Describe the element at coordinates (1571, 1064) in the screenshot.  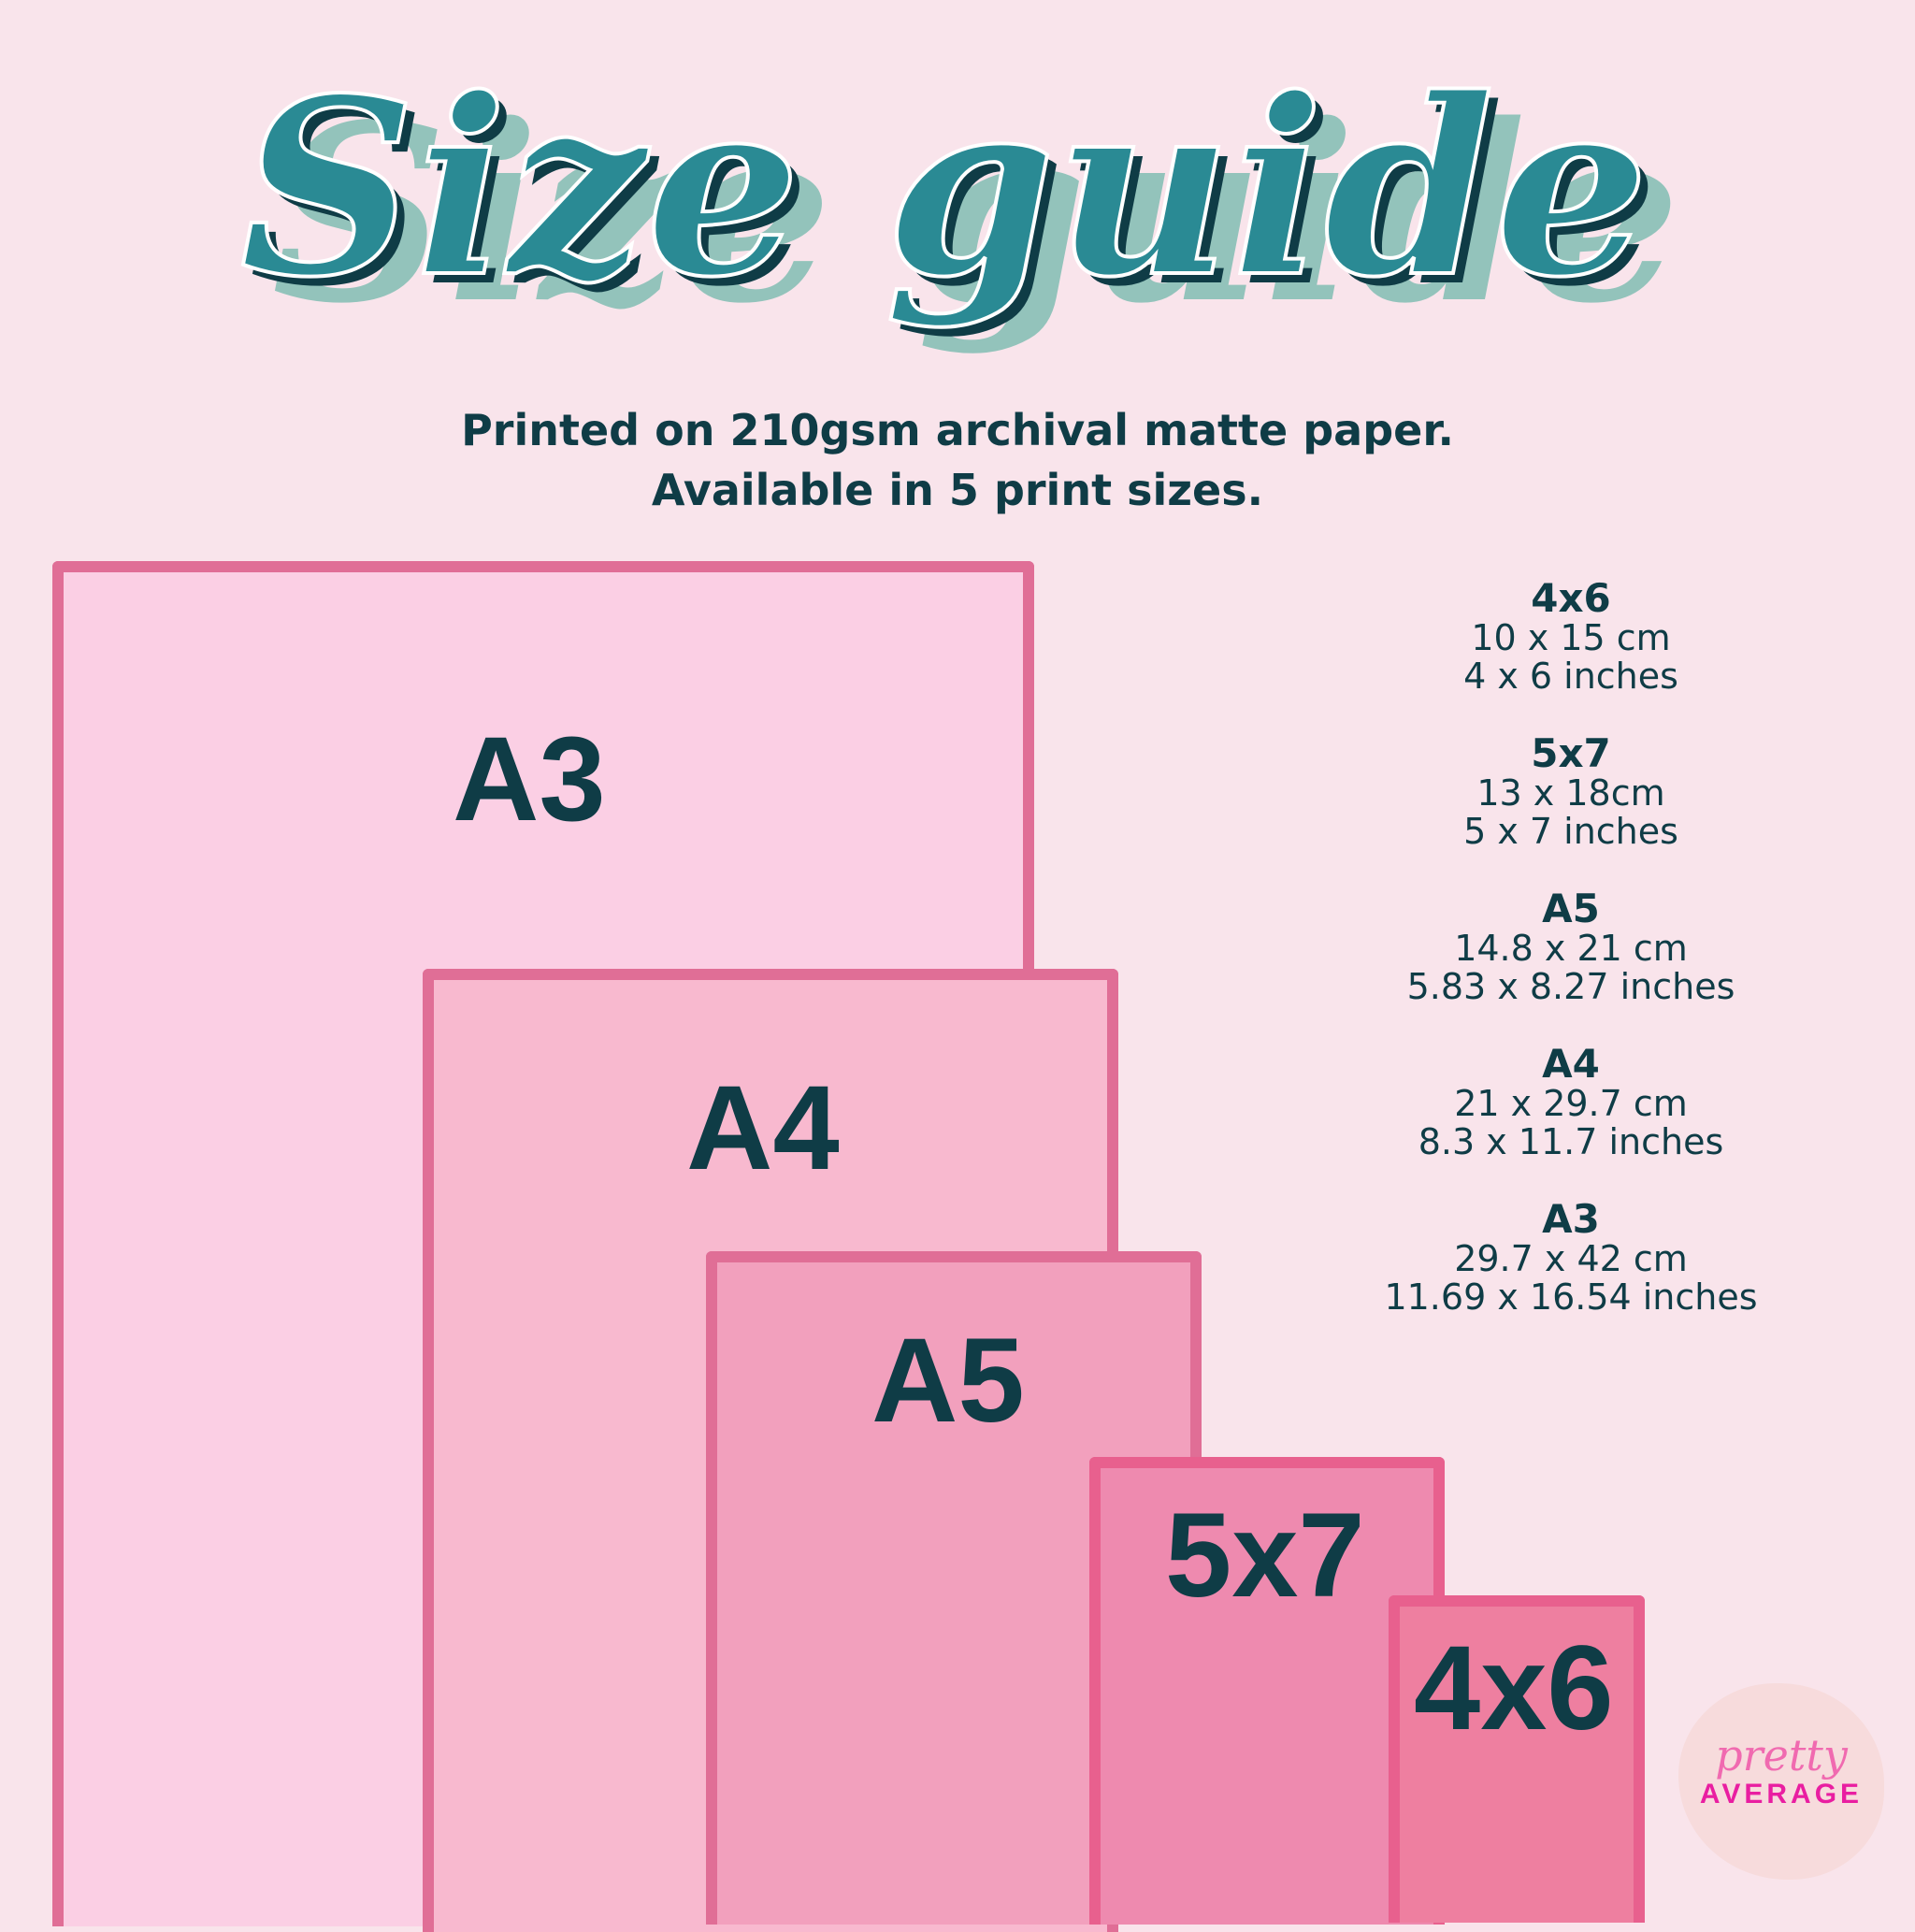
I see `spec-name: A4` at that location.